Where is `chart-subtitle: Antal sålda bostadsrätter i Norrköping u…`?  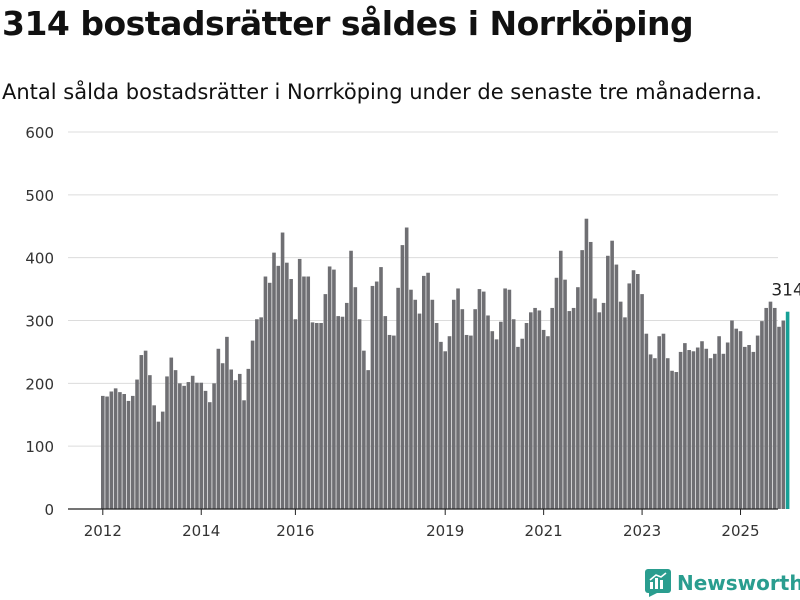 chart-subtitle: Antal sålda bostadsrätter i Norrköping u… is located at coordinates (382, 92).